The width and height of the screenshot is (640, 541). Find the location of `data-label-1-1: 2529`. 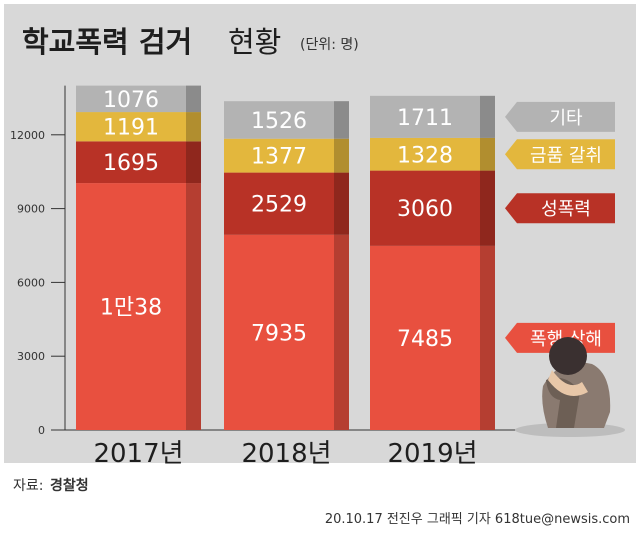

data-label-1-1: 2529 is located at coordinates (279, 205).